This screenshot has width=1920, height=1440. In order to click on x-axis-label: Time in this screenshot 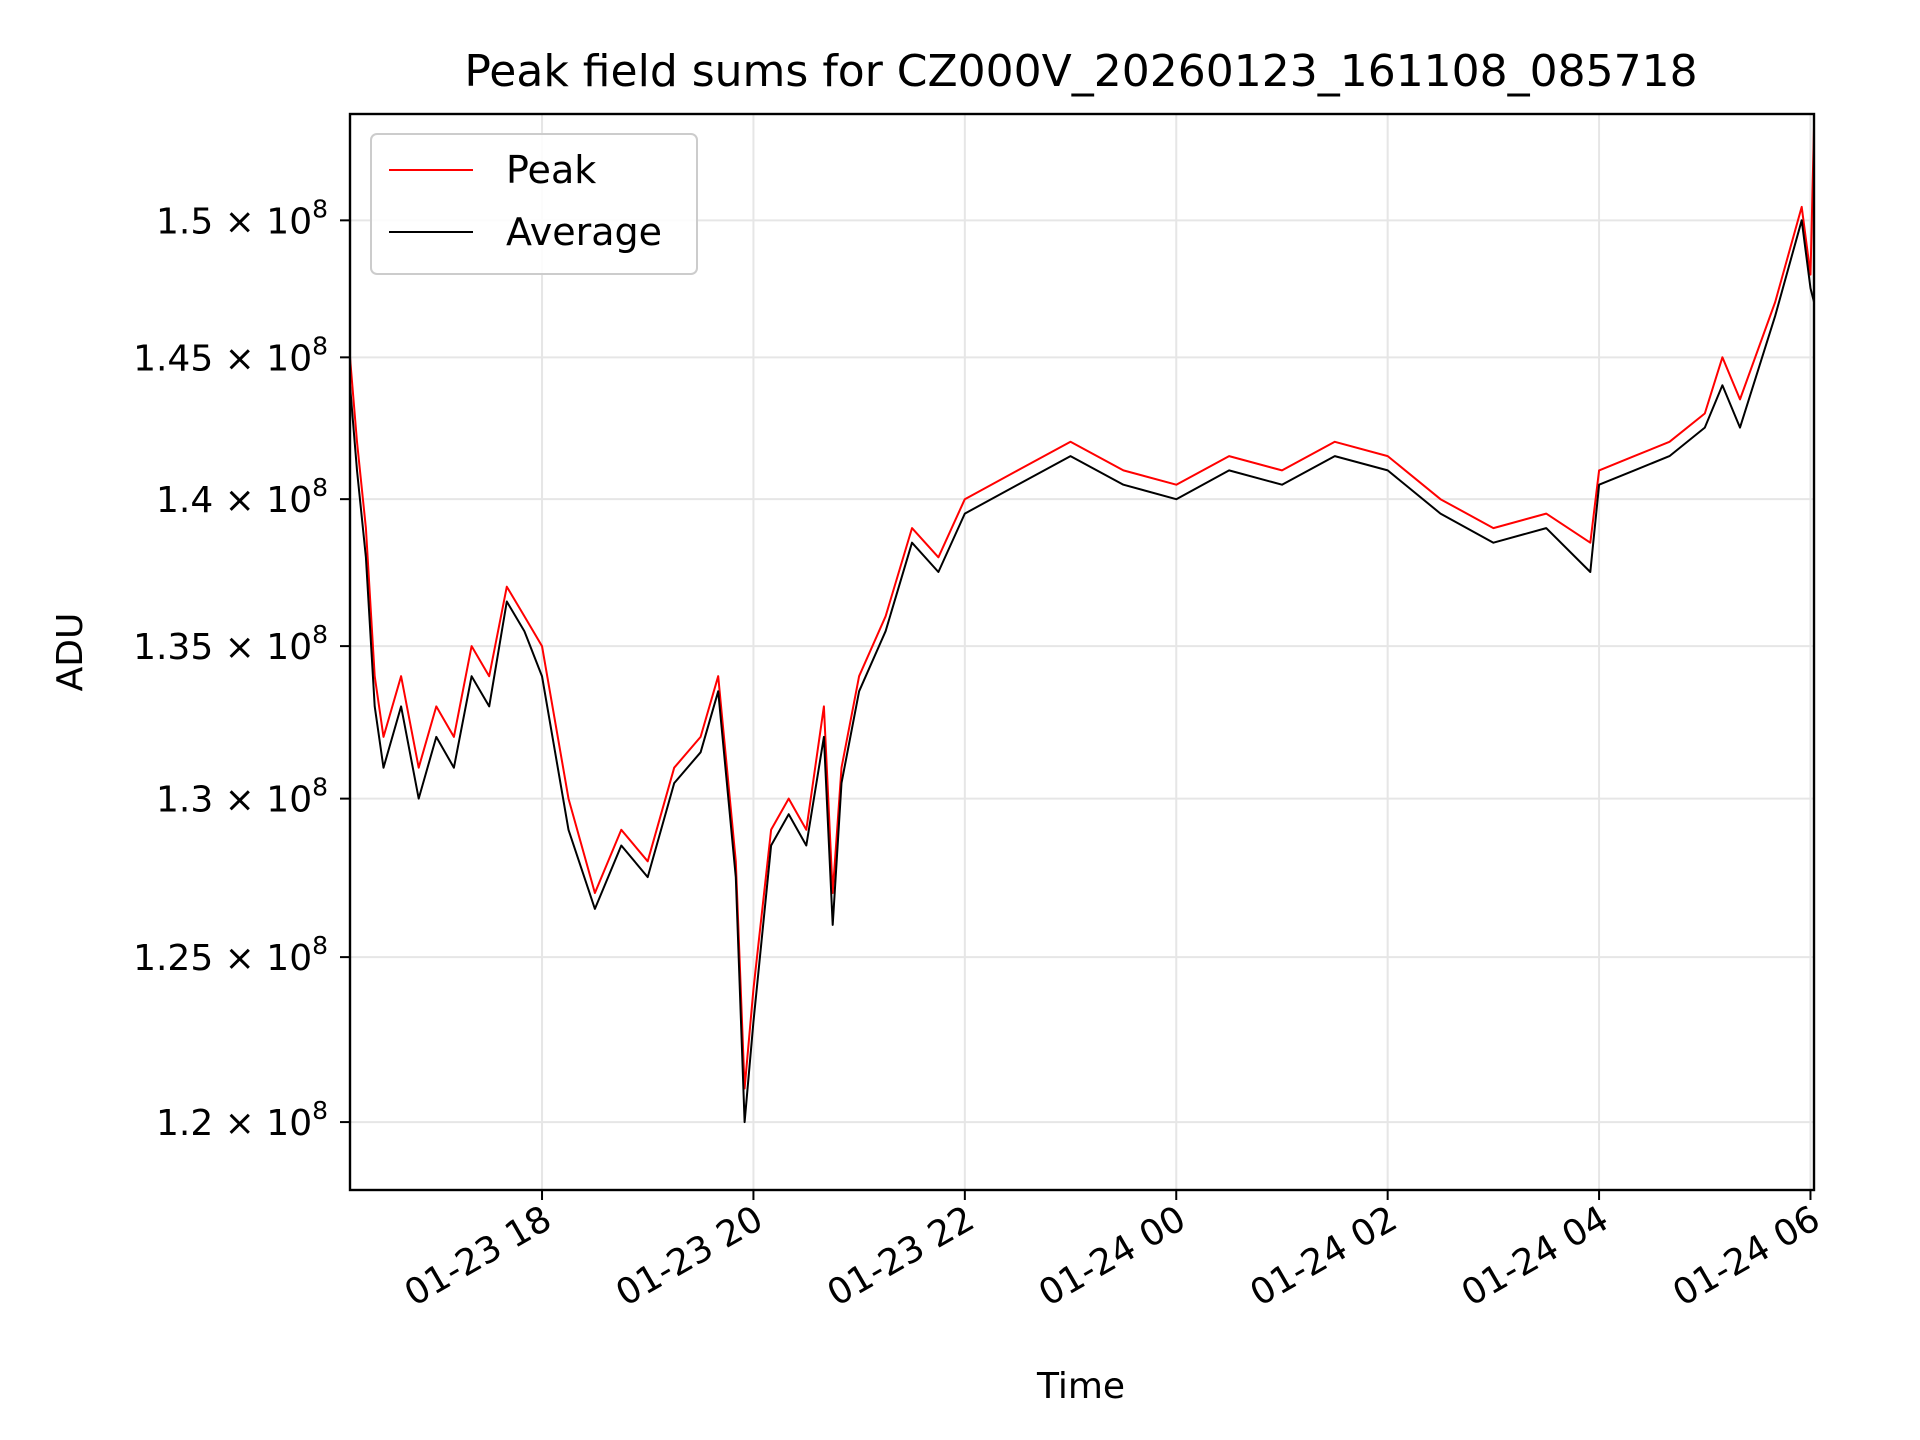, I will do `click(1080, 1386)`.